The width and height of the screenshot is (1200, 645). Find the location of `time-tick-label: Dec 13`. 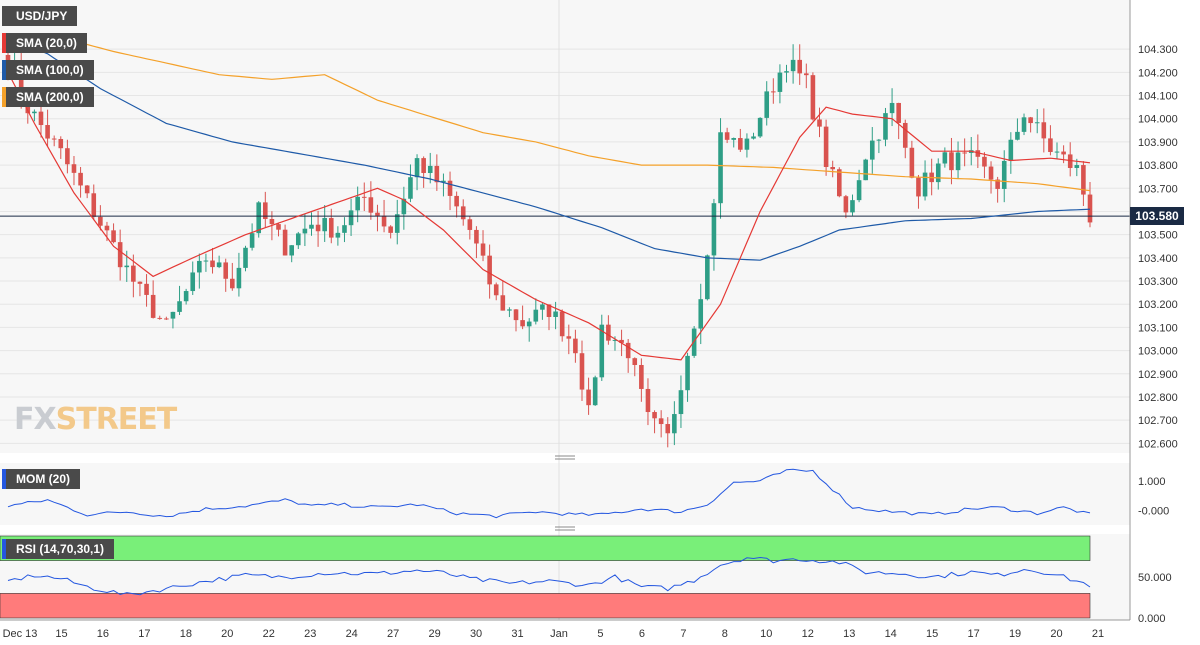

time-tick-label: Dec 13 is located at coordinates (20, 634).